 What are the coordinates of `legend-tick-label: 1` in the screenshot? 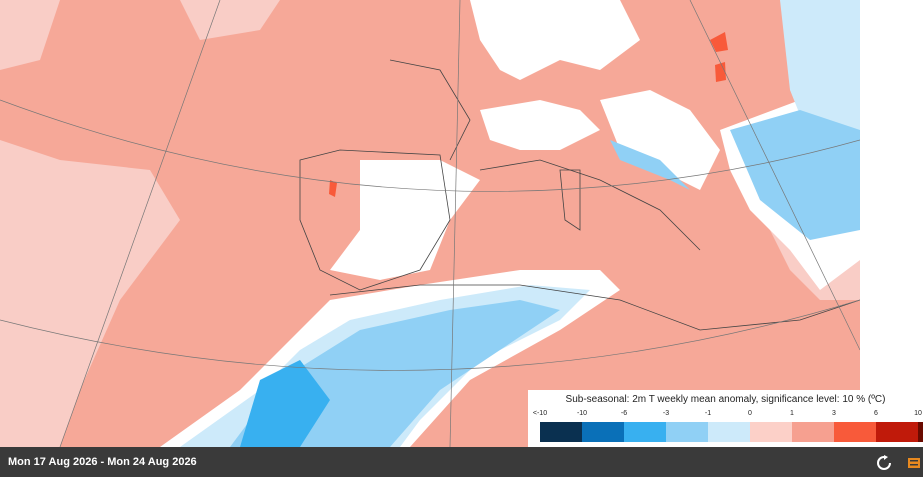 It's located at (792, 413).